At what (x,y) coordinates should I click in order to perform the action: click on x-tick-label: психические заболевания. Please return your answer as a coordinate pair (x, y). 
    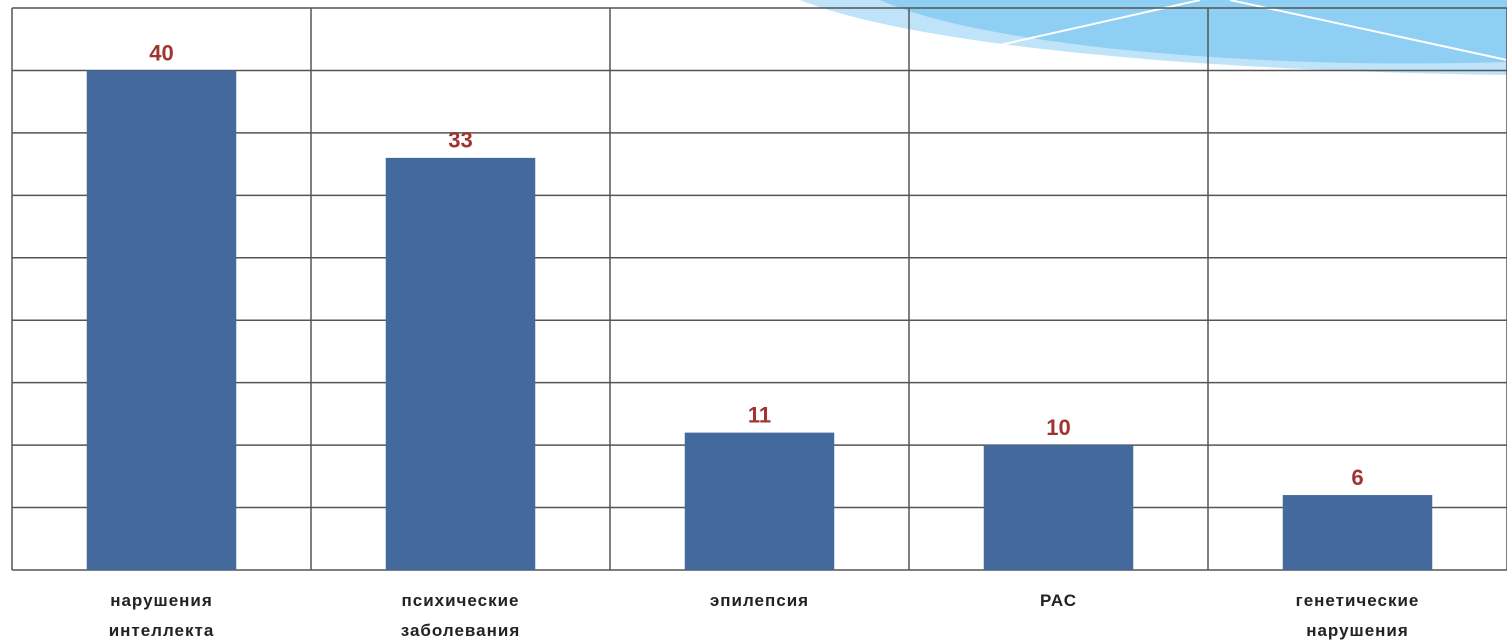
    Looking at the image, I should click on (460, 615).